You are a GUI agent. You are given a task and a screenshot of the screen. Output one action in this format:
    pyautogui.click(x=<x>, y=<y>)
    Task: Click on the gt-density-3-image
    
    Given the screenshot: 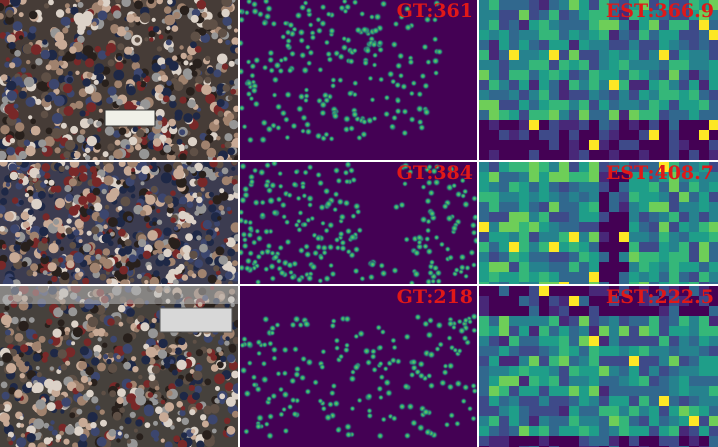 What is the action you would take?
    pyautogui.click(x=358, y=366)
    